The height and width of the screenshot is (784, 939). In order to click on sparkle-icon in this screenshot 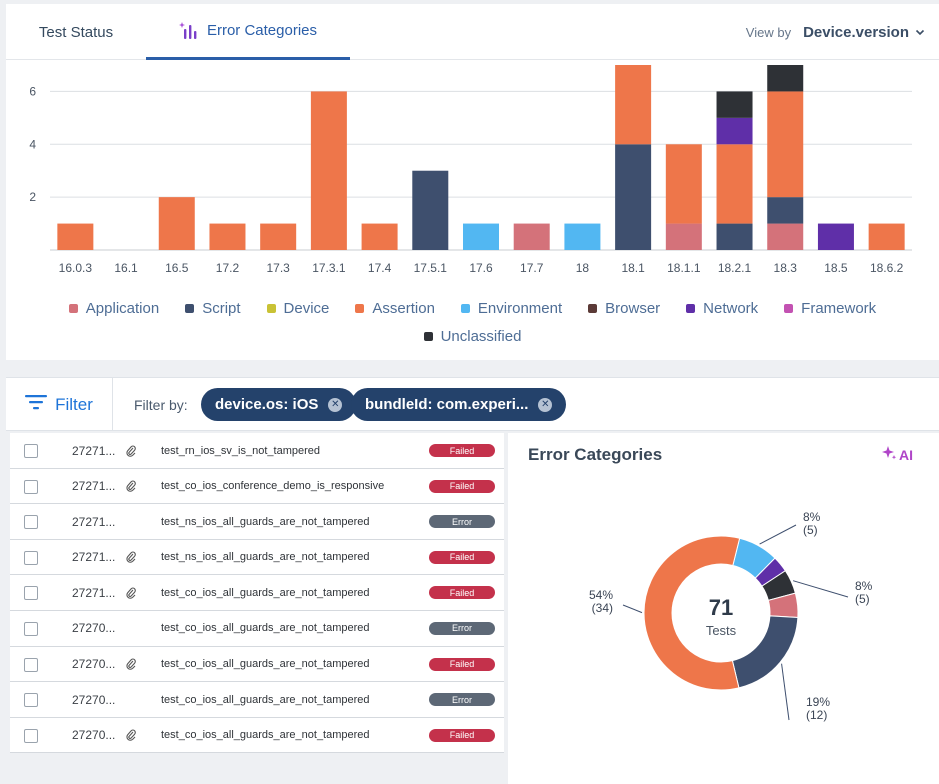, I will do `click(889, 454)`.